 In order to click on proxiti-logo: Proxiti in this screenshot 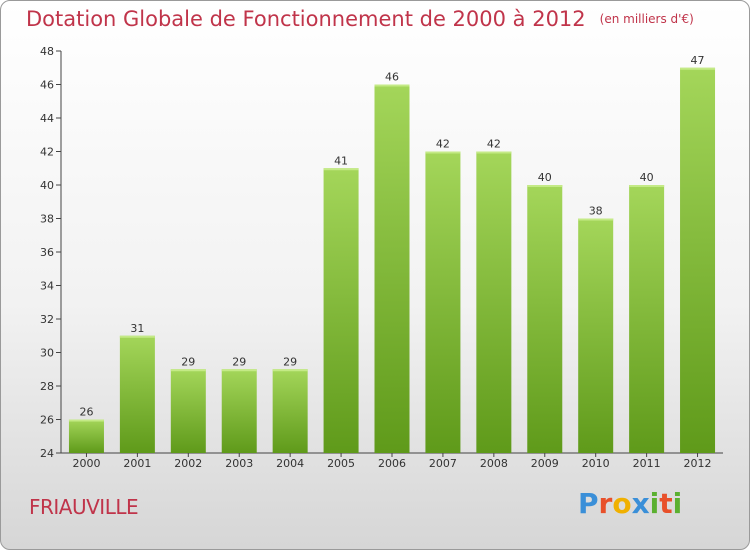, I will do `click(630, 503)`.